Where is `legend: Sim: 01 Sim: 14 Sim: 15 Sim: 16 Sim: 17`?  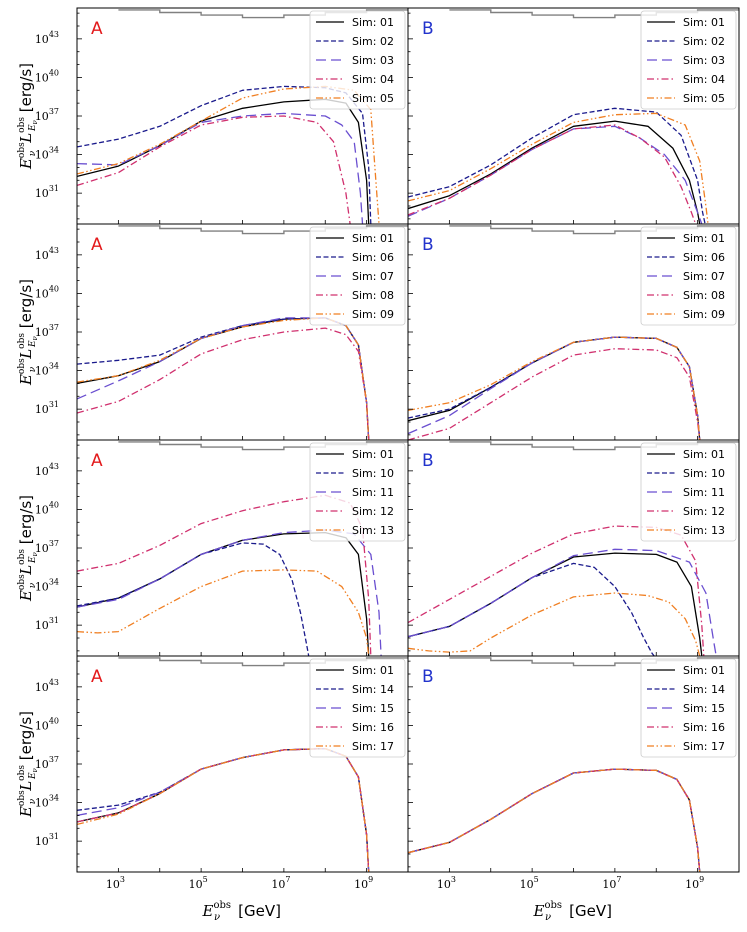
legend: Sim: 01 Sim: 14 Sim: 15 Sim: 16 Sim: 17 is located at coordinates (357, 708).